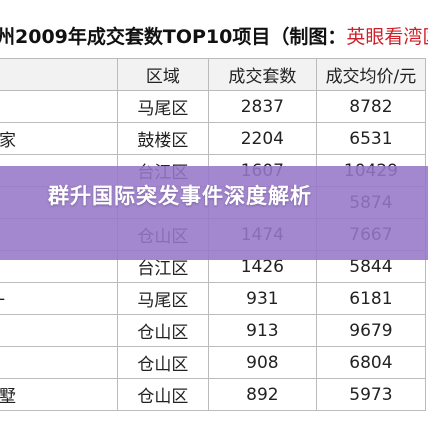 The image size is (428, 428). Describe the element at coordinates (59, 74) in the screenshot. I see `header-cell` at that location.